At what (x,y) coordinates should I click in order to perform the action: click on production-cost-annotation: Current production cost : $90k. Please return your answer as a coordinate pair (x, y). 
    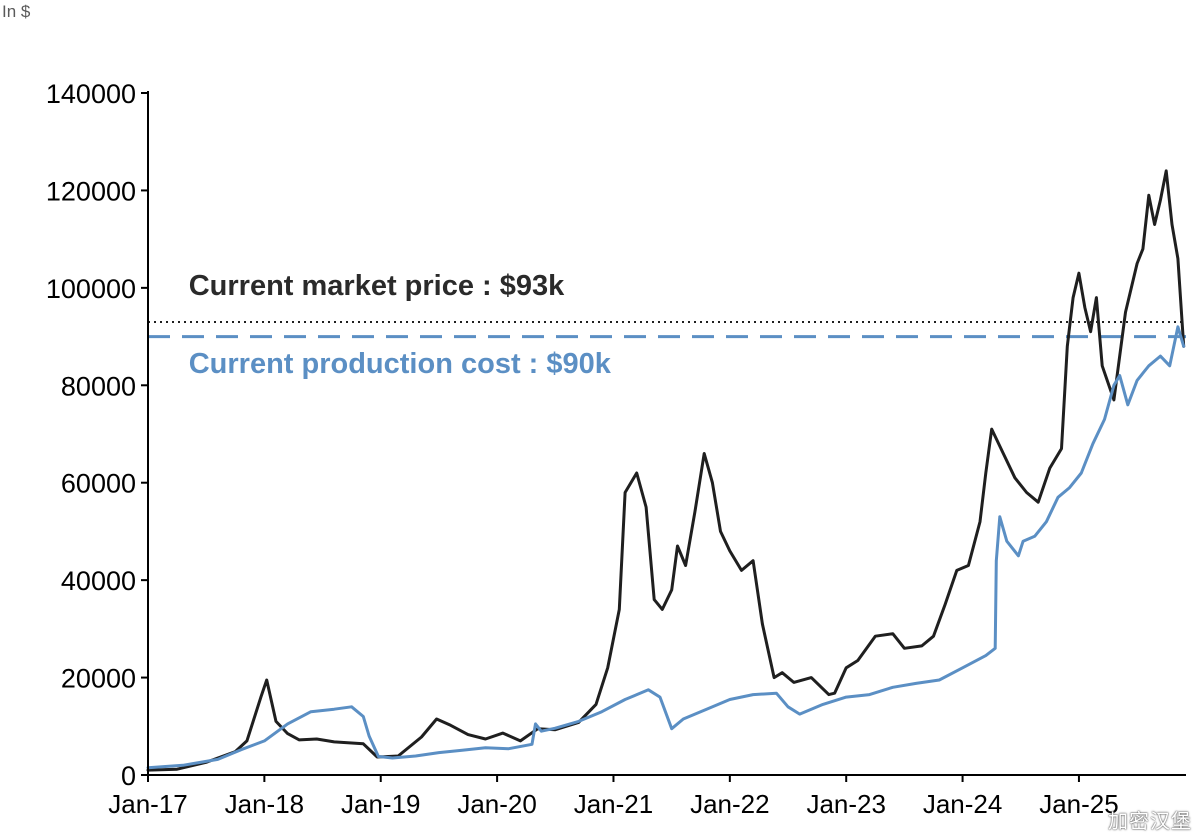
    Looking at the image, I should click on (400, 364).